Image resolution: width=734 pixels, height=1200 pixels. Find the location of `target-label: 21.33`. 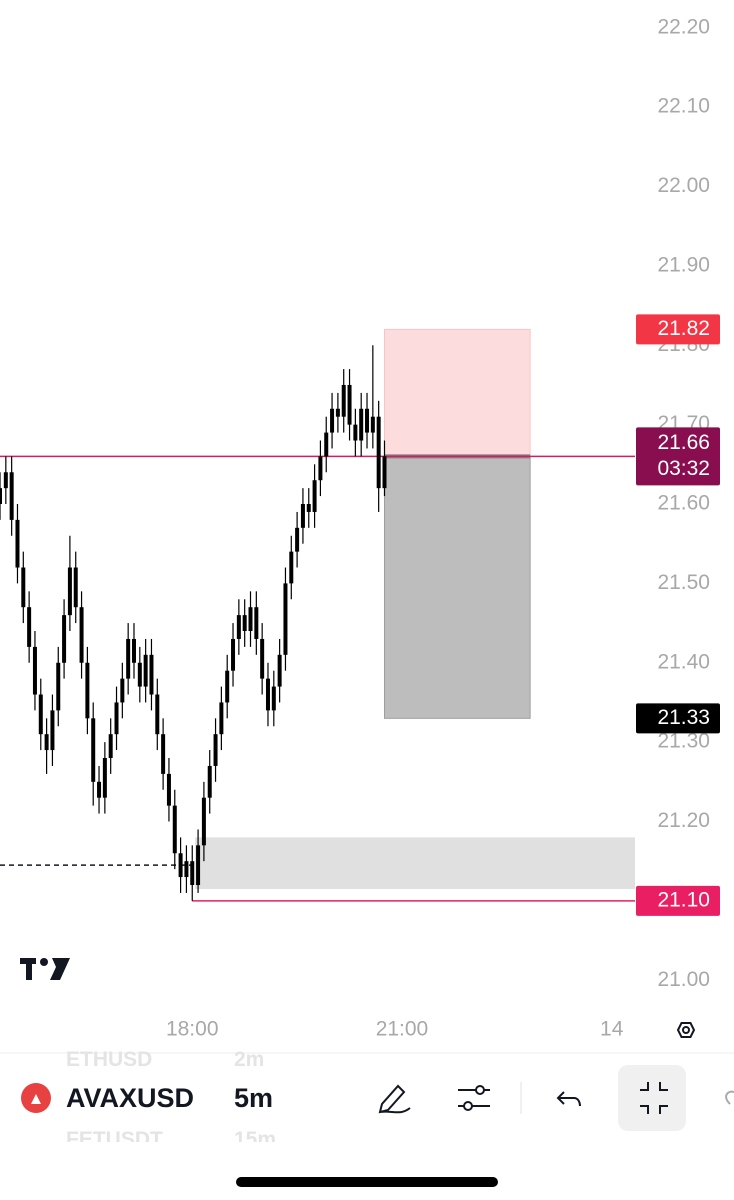

target-label: 21.33 is located at coordinates (683, 717).